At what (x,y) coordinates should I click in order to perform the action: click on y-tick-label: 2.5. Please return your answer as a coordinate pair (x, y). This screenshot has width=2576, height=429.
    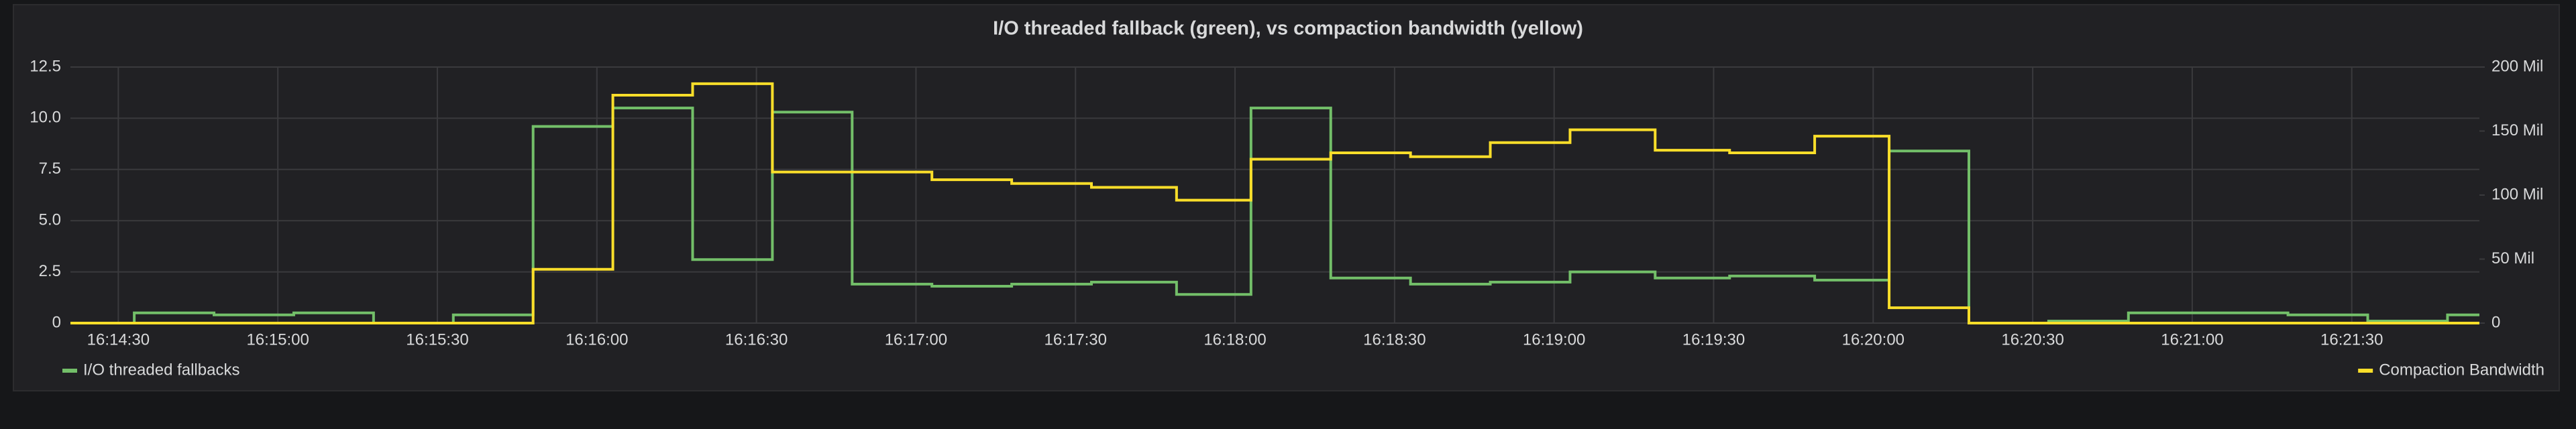
    Looking at the image, I should click on (50, 271).